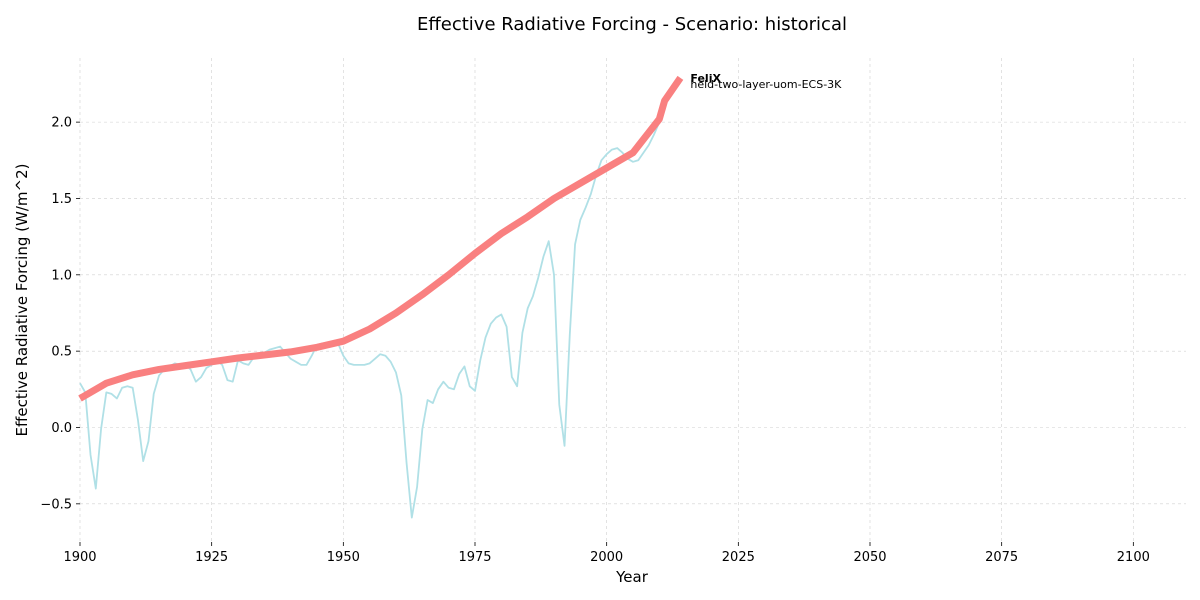 This screenshot has height=600, width=1200. I want to click on y-tick-label: 1.0, so click(61, 275).